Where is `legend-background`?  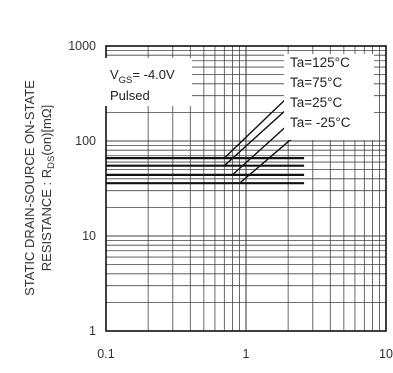
legend-background is located at coordinates (329, 97).